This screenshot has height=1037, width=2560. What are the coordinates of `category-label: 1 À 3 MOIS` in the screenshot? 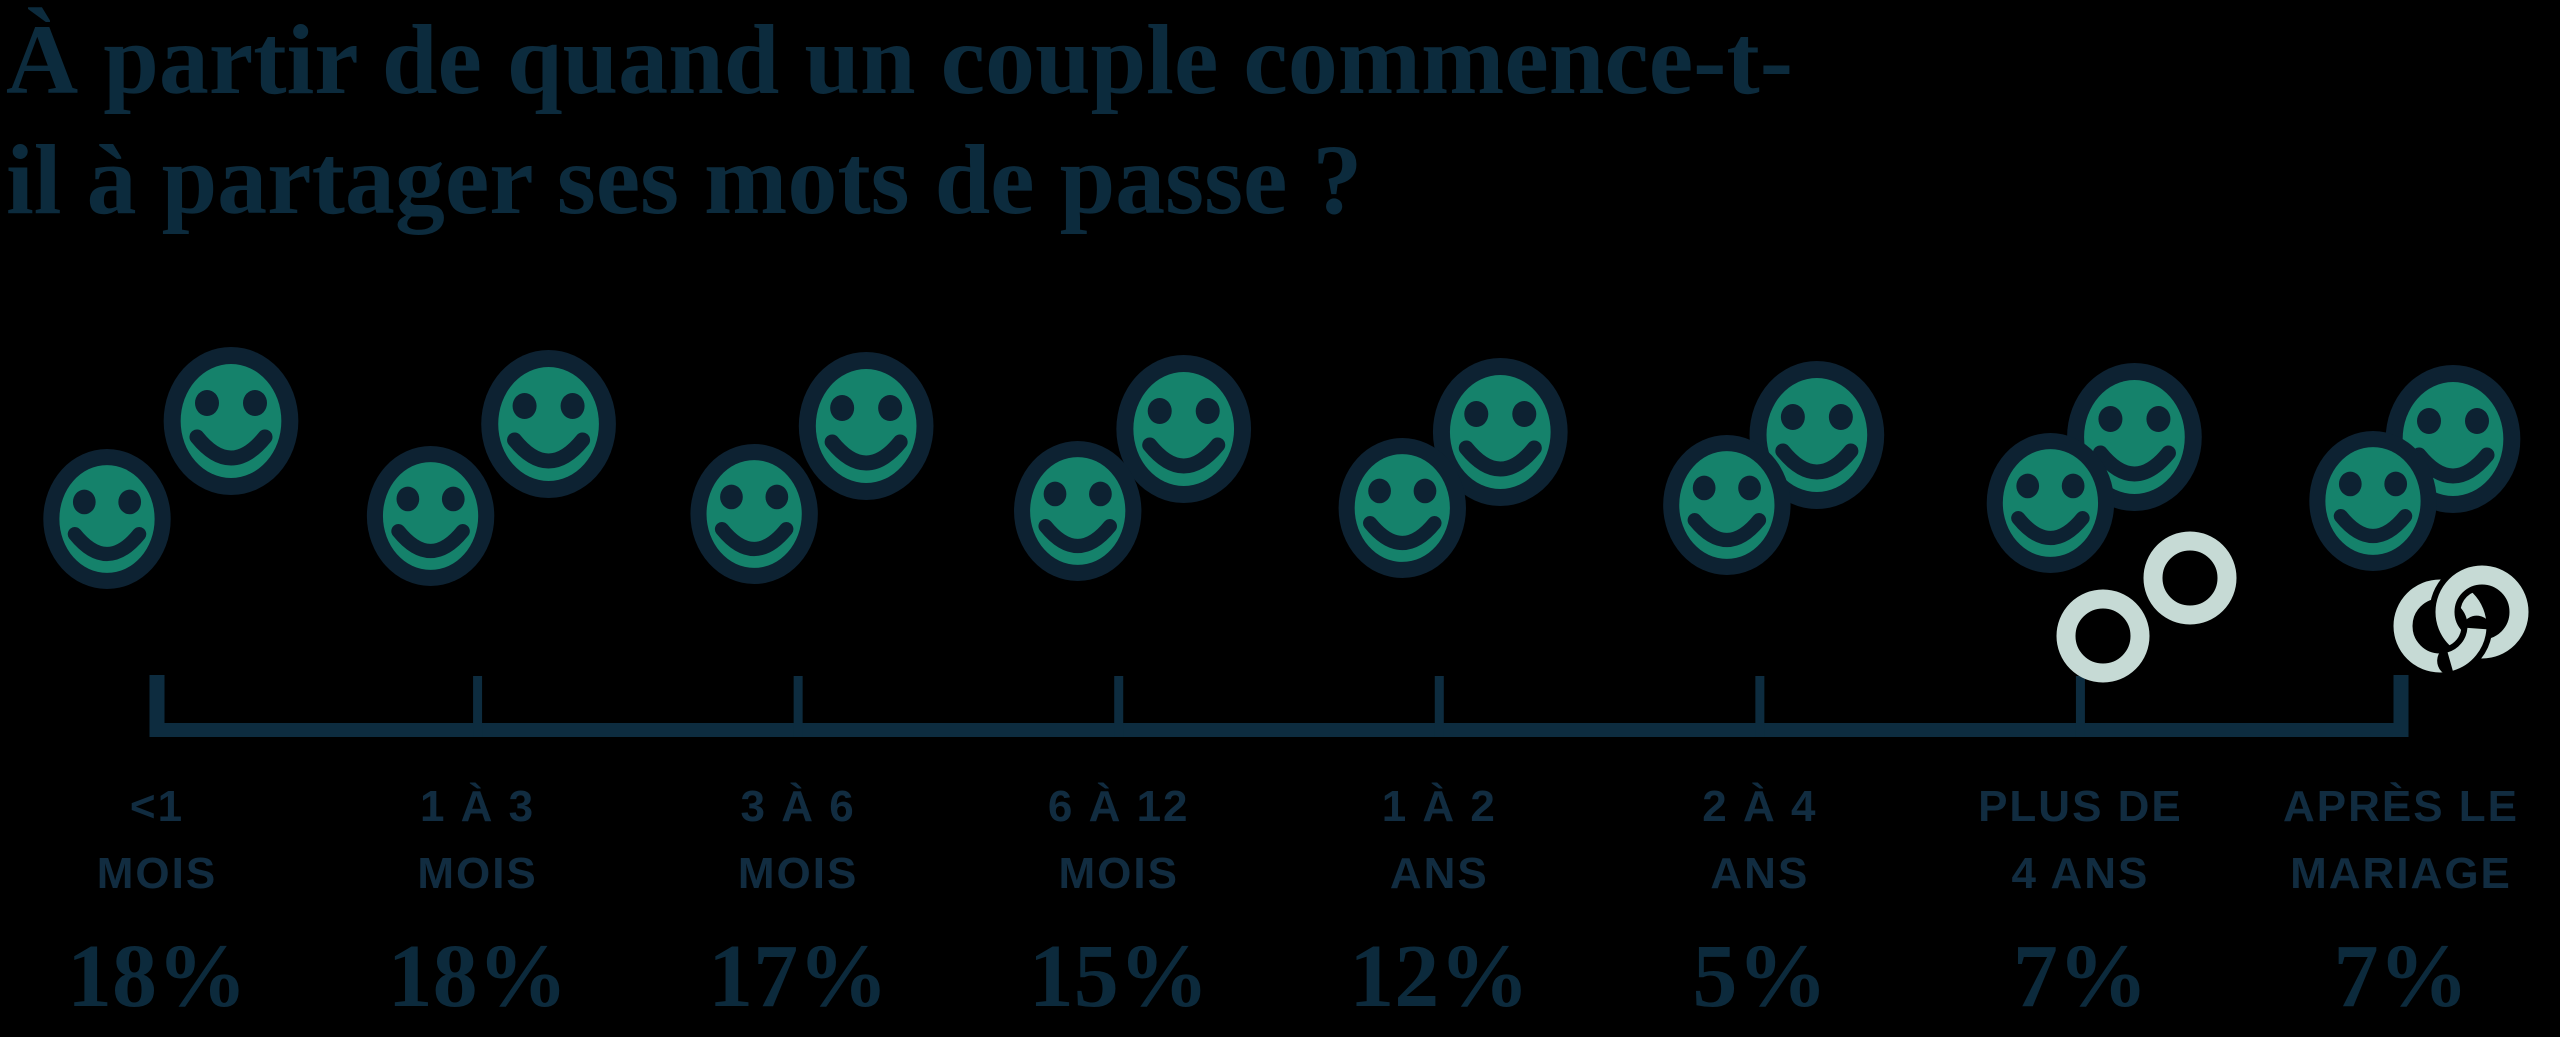 It's located at (477, 840).